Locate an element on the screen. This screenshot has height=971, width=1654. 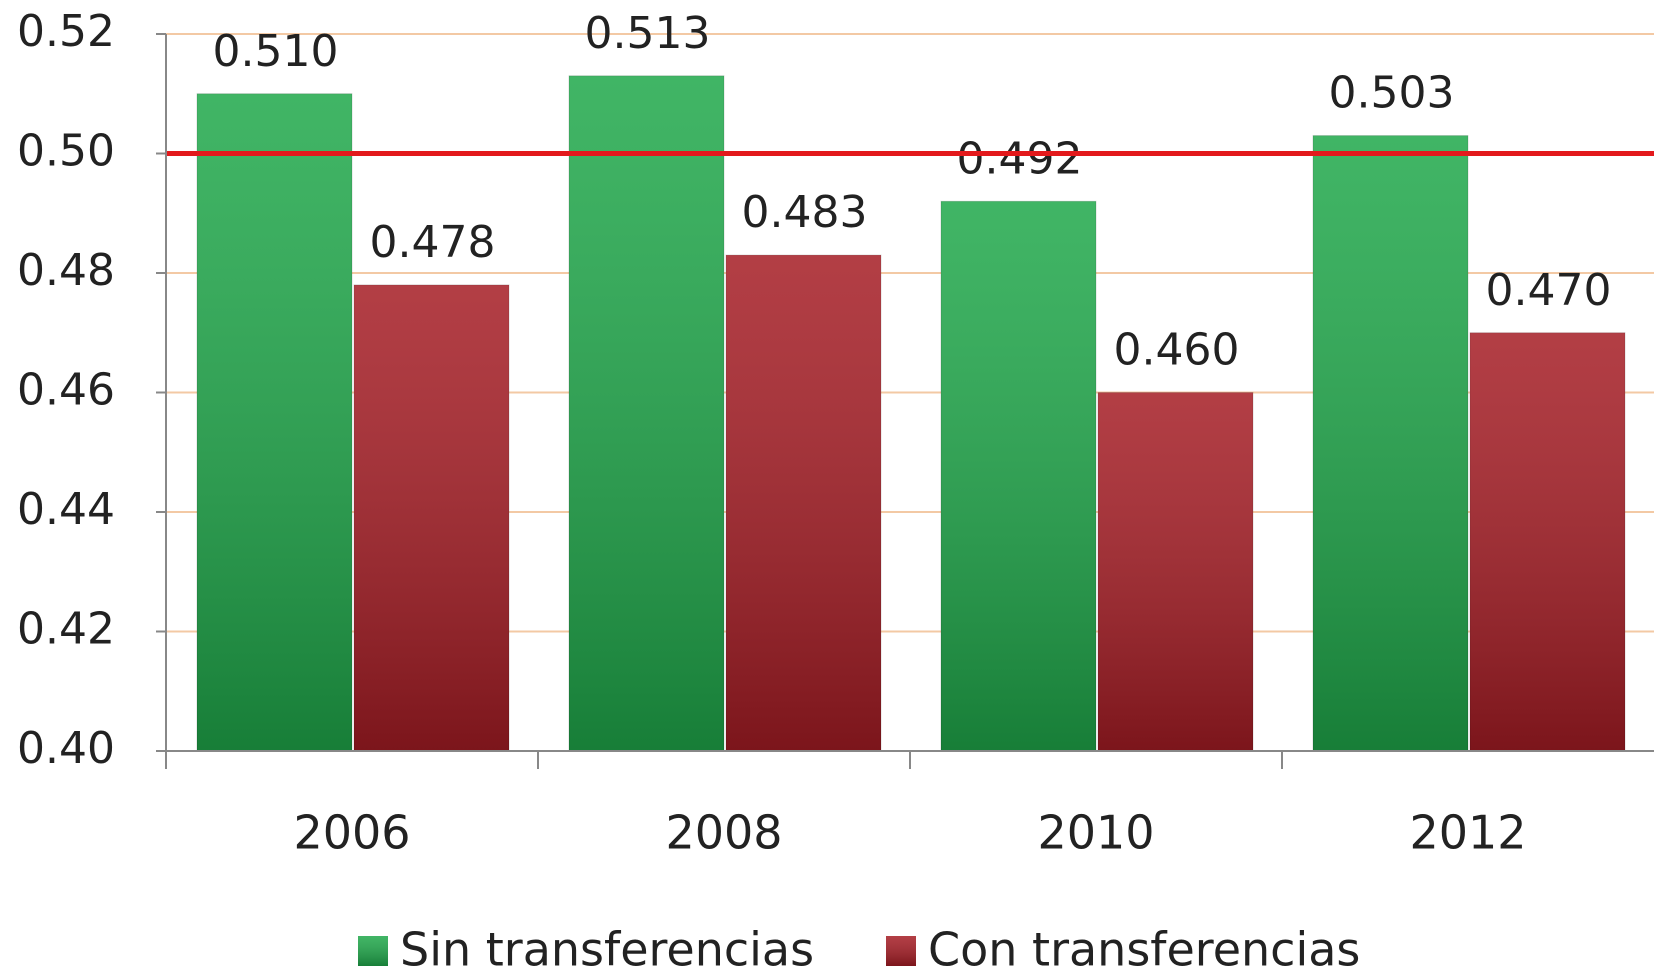
y-tick-label: 0.44 is located at coordinates (66, 509).